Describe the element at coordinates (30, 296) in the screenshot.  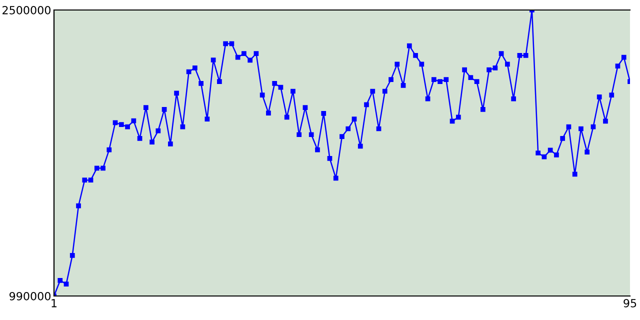
I see `y-tick-label: 990000` at that location.